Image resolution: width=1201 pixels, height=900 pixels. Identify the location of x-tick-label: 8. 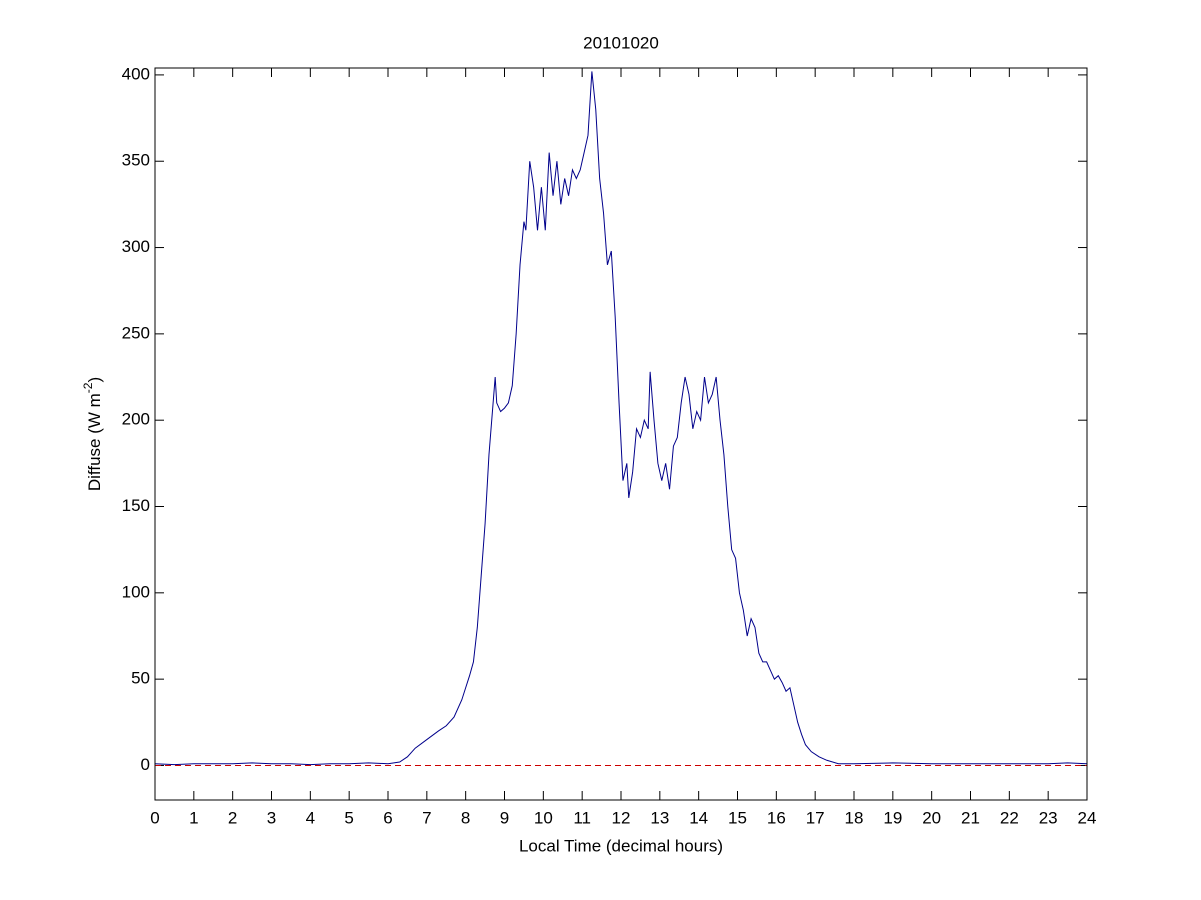
(465, 817).